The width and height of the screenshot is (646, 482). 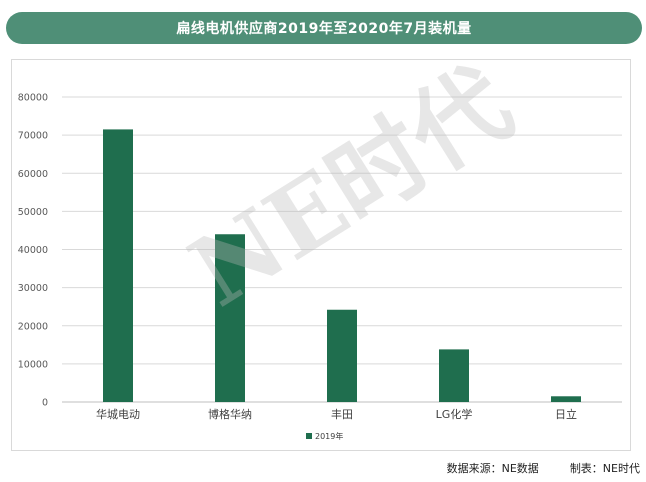 I want to click on x-tick-label: 日立, so click(x=566, y=414).